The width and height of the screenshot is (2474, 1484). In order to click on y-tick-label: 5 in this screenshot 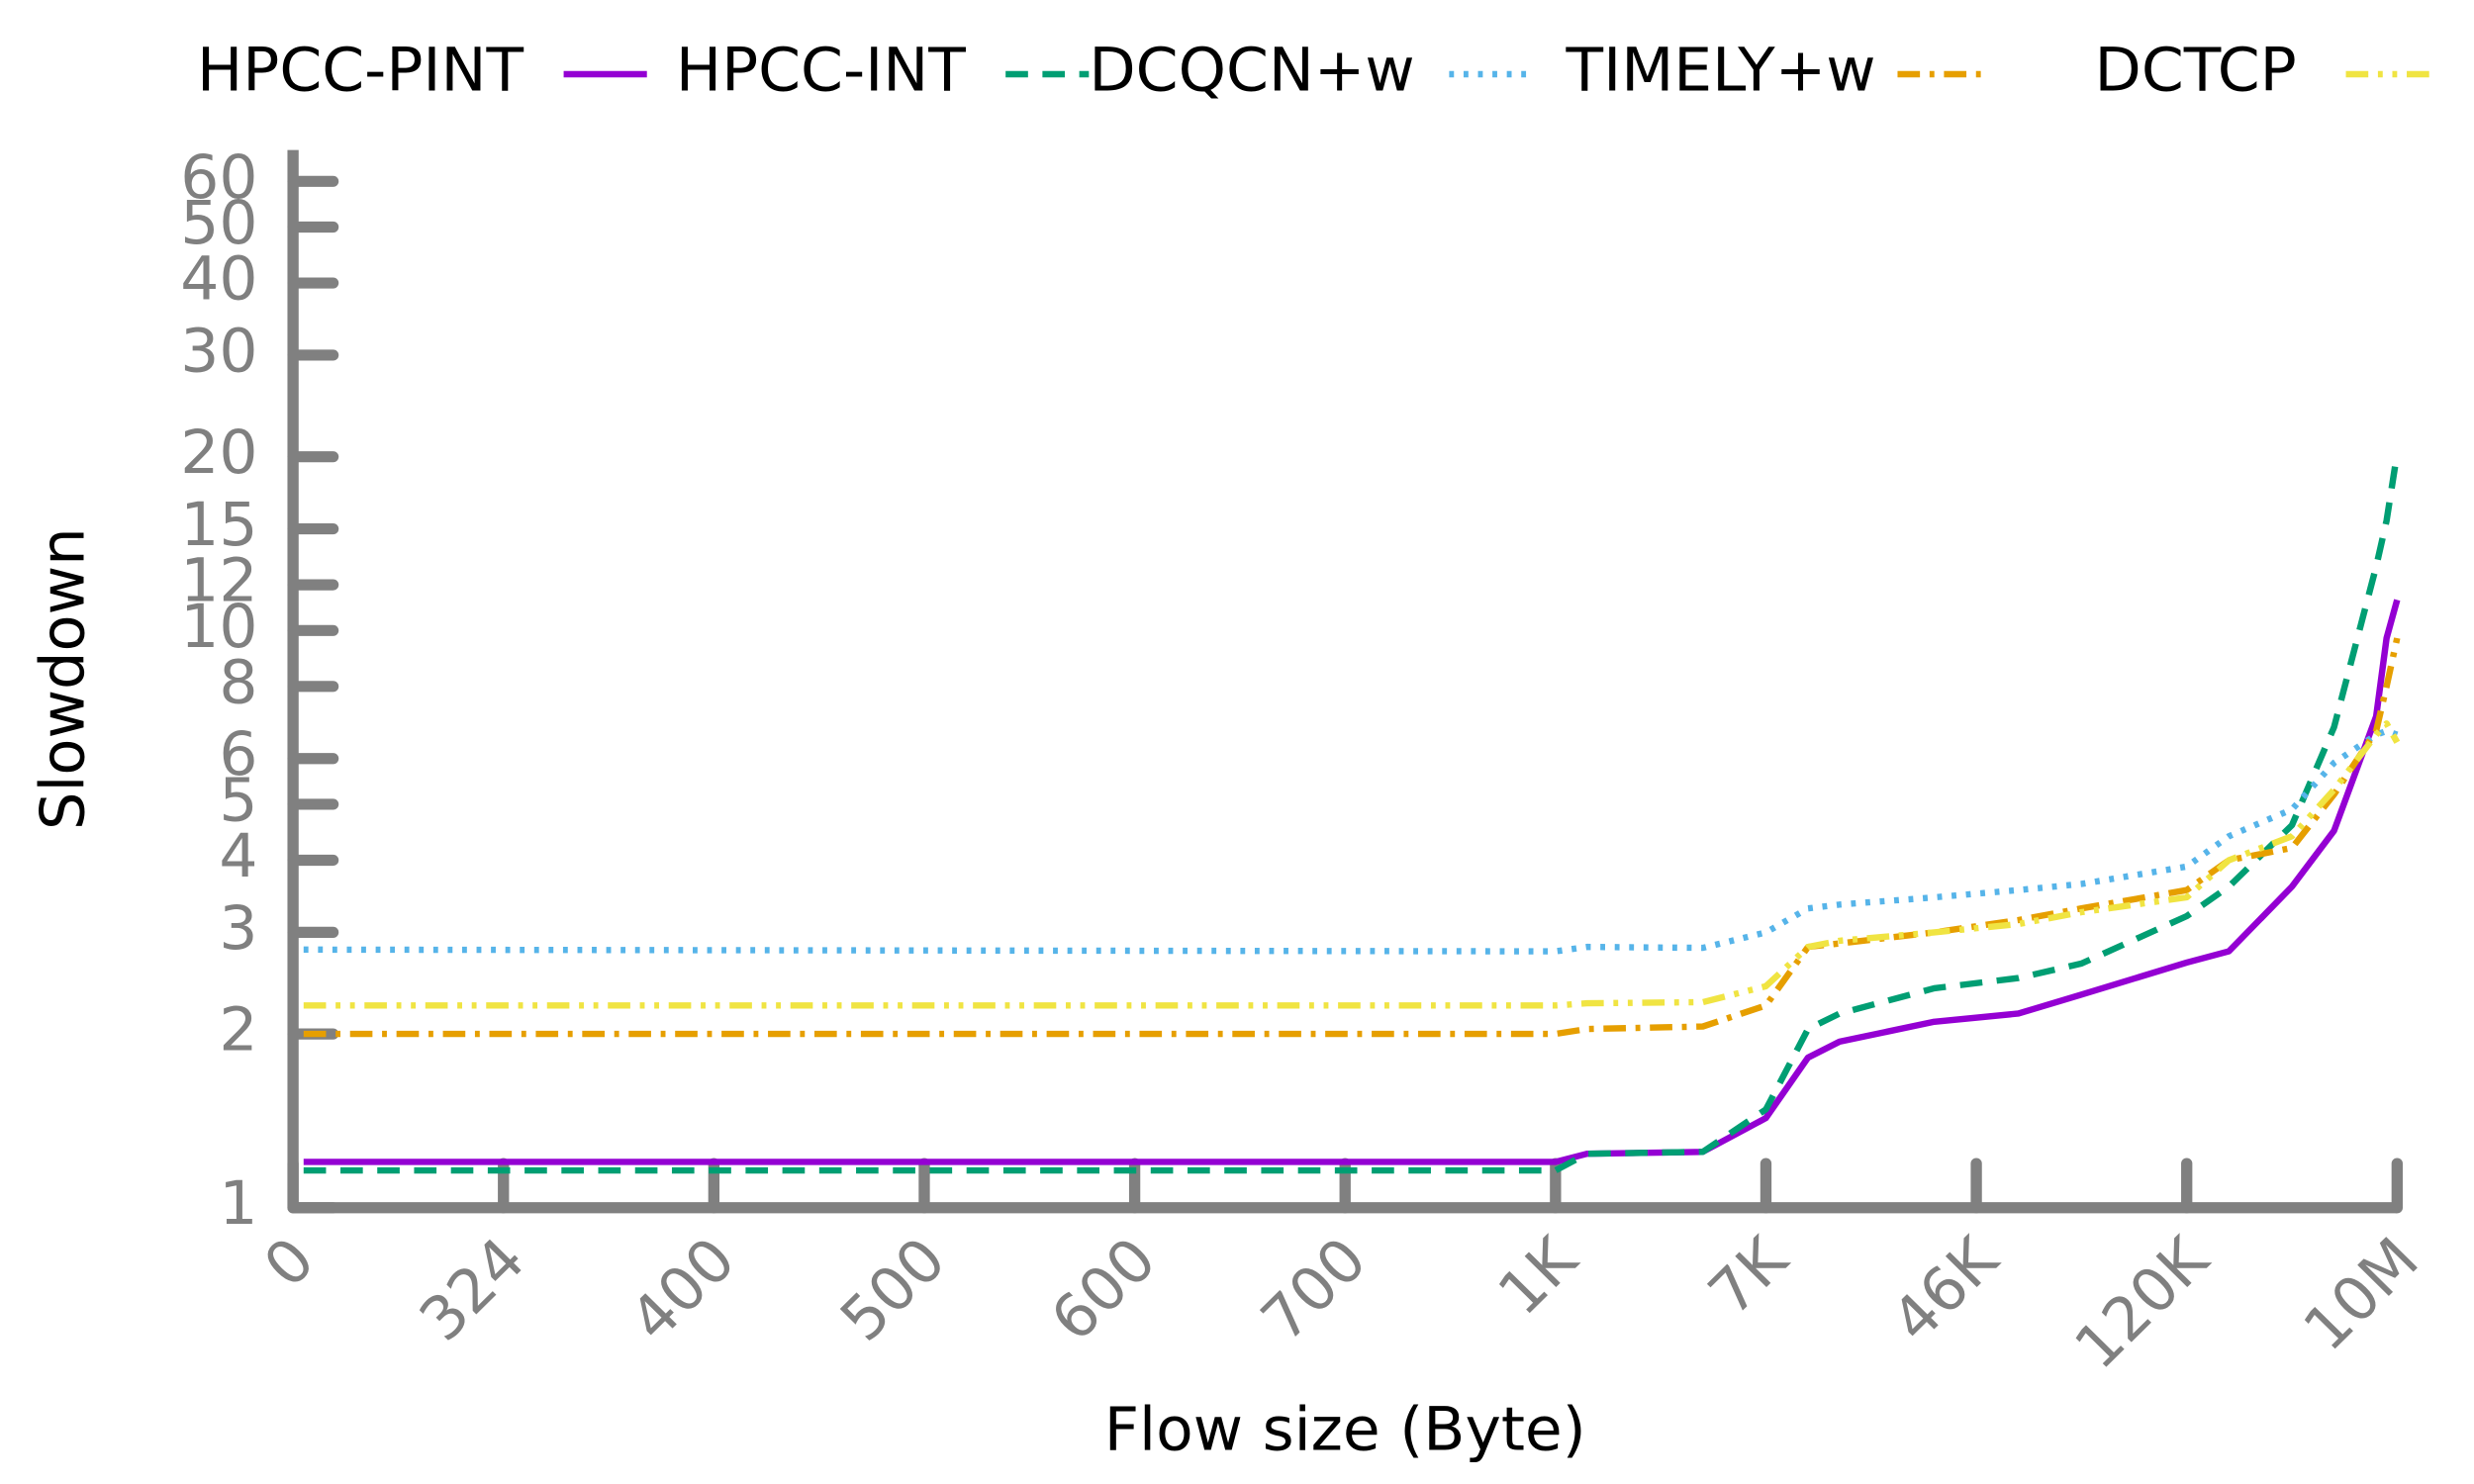, I will do `click(238, 801)`.